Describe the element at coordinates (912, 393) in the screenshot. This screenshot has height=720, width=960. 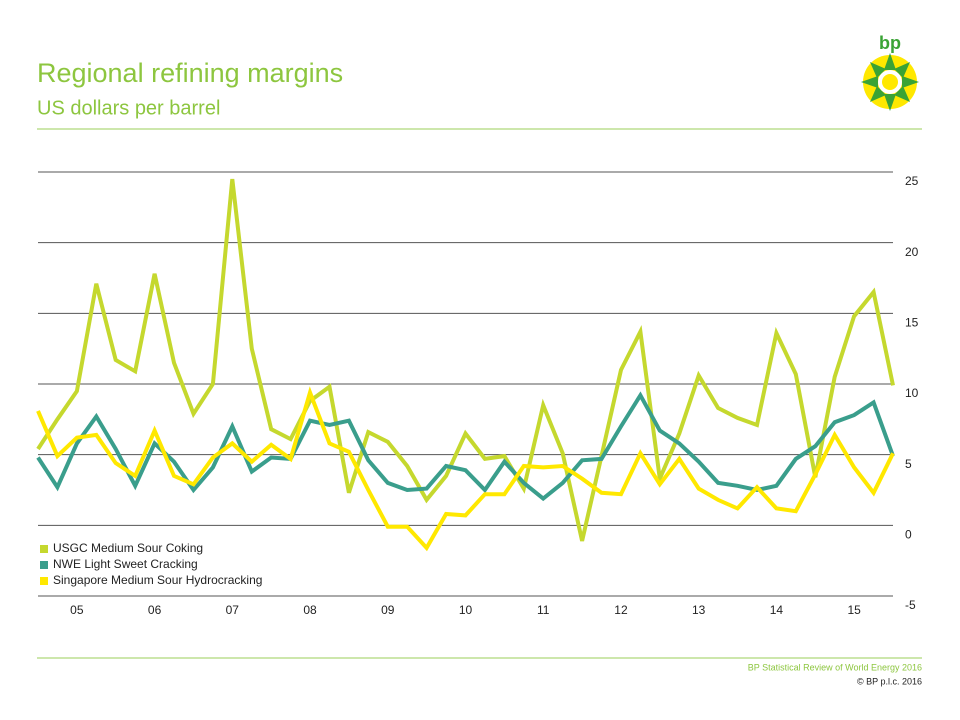
I see `y-tick-label: 10` at that location.